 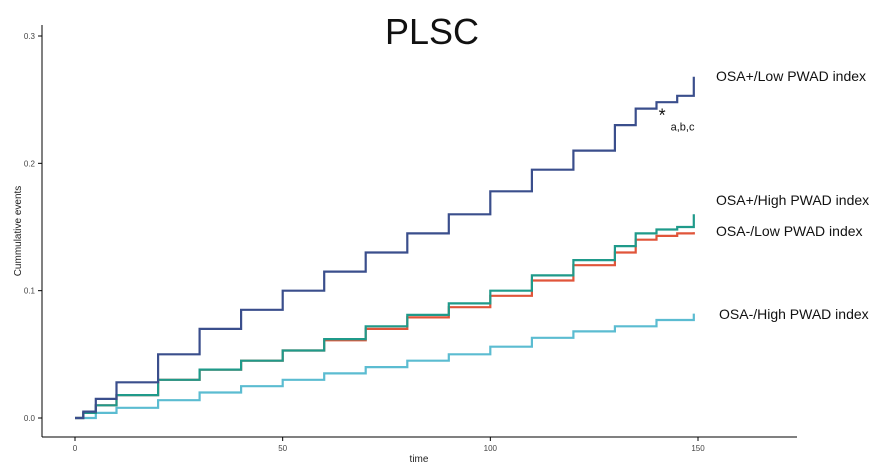 I want to click on series-label: OSA-/High PWAD index, so click(x=794, y=314).